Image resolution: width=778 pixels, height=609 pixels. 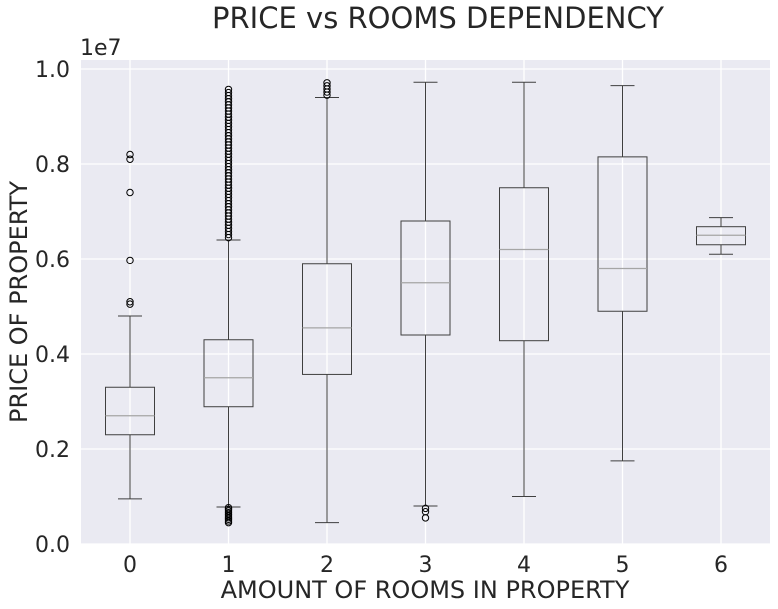 I want to click on y-tick-label: 0.8, so click(x=52, y=165).